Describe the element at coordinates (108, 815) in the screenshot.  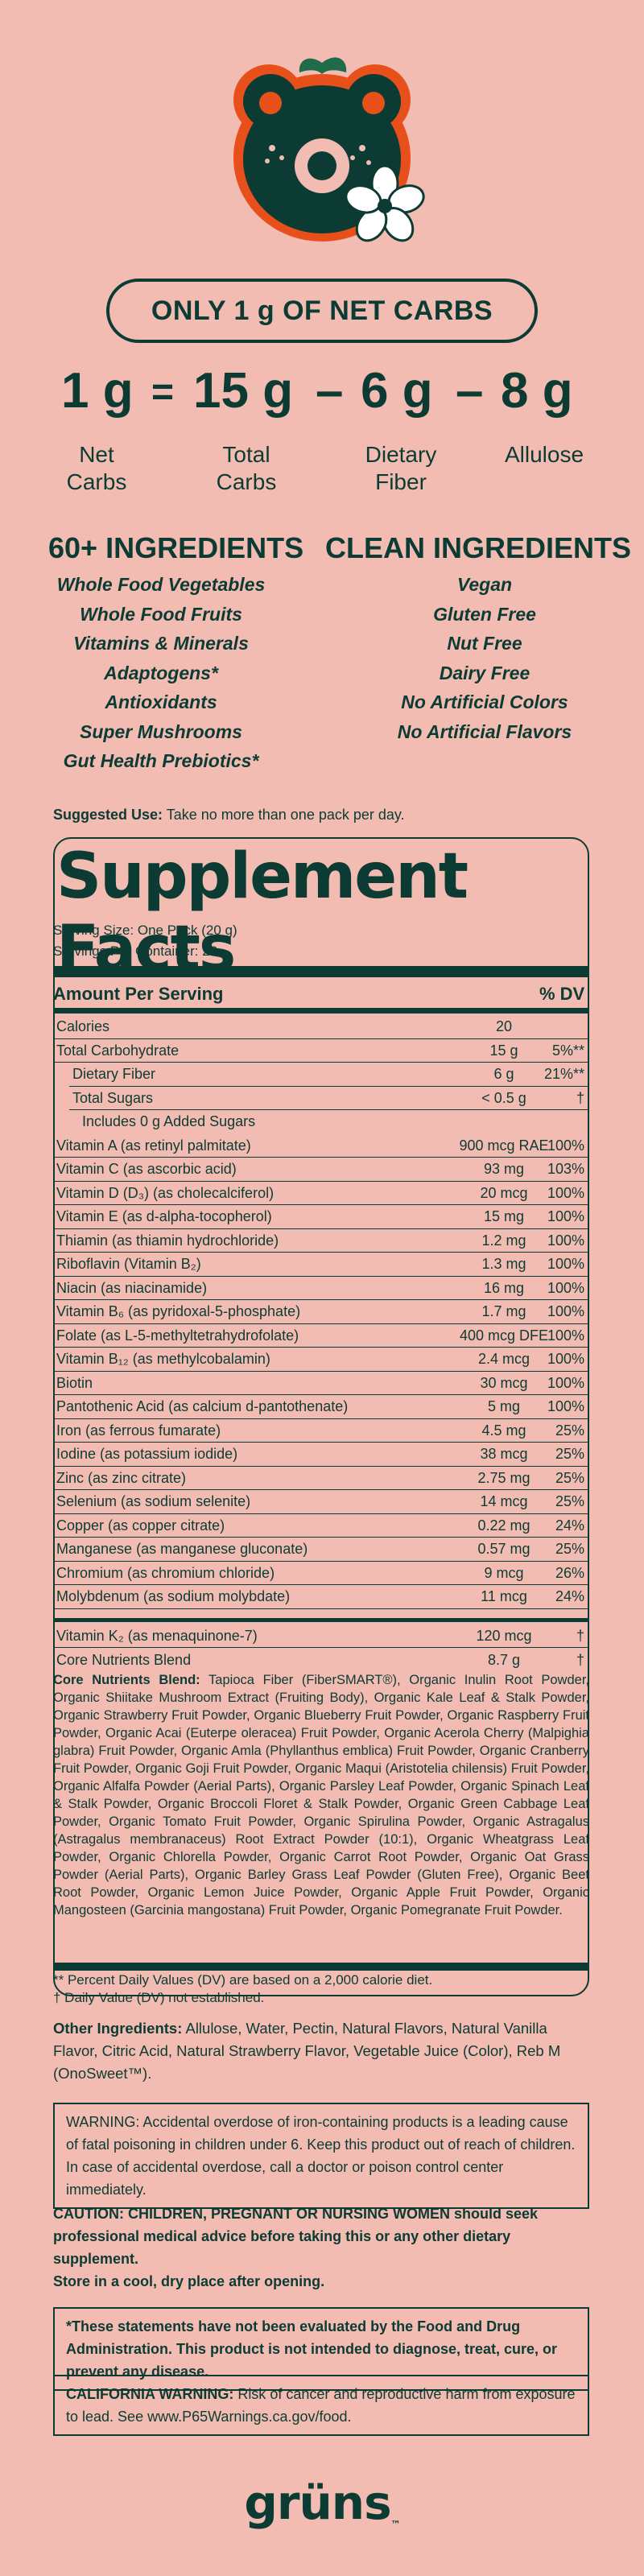
I see `suggested-use-label: Suggested Use:` at that location.